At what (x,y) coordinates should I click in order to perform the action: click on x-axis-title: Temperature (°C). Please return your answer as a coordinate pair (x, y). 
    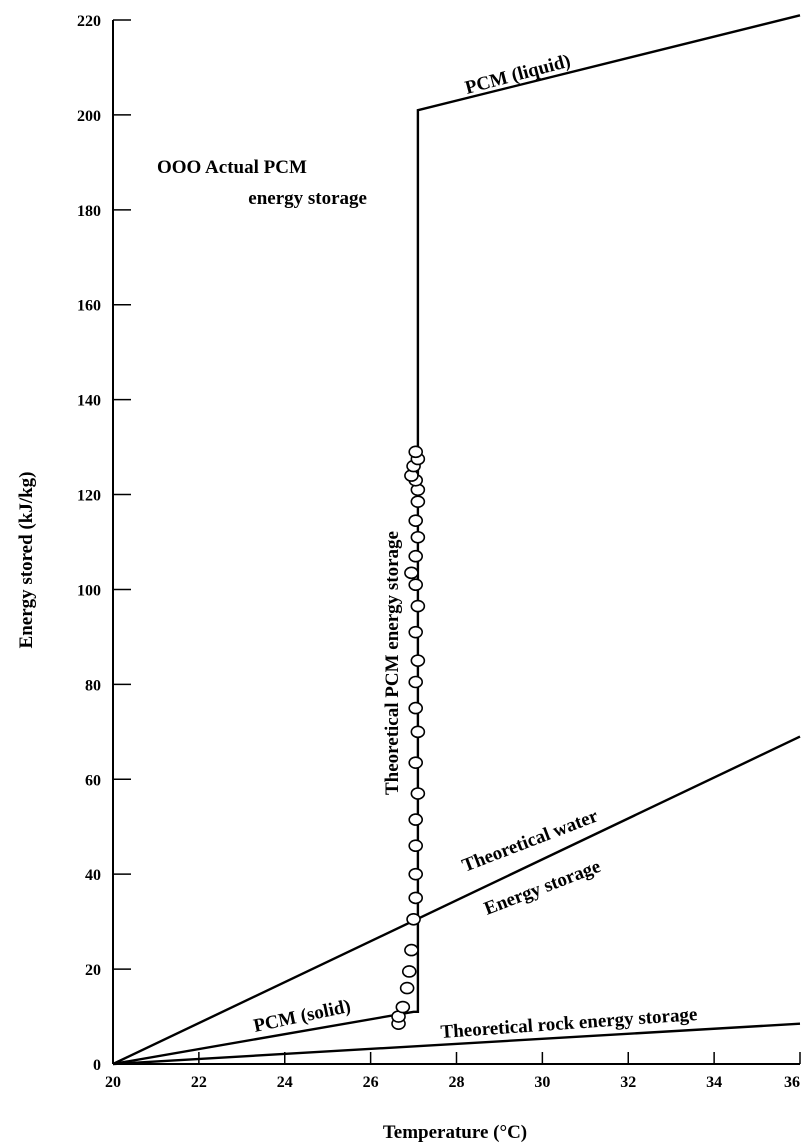
    Looking at the image, I should click on (455, 1132).